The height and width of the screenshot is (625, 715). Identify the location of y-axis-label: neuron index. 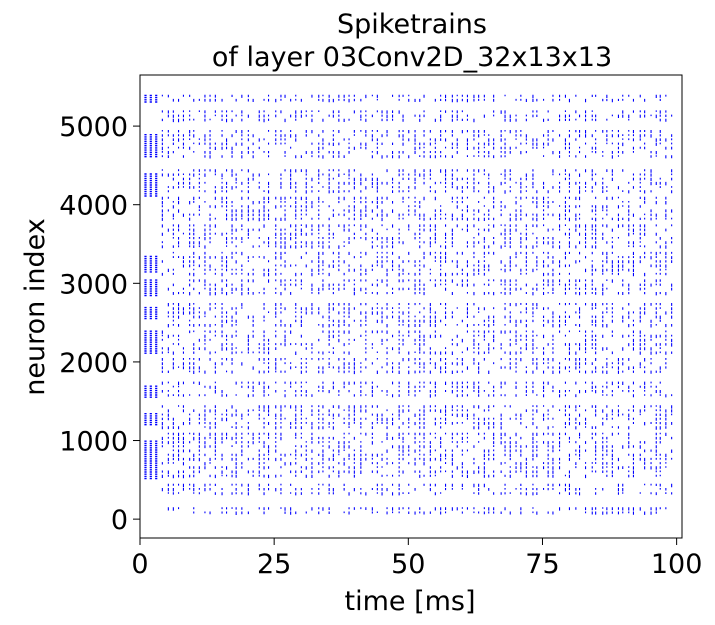
(35, 306).